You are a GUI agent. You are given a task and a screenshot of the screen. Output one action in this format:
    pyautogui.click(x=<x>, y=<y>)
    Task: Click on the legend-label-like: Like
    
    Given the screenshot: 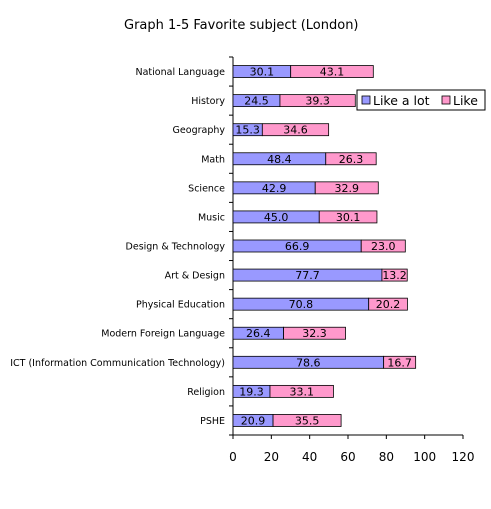 What is the action you would take?
    pyautogui.click(x=465, y=100)
    